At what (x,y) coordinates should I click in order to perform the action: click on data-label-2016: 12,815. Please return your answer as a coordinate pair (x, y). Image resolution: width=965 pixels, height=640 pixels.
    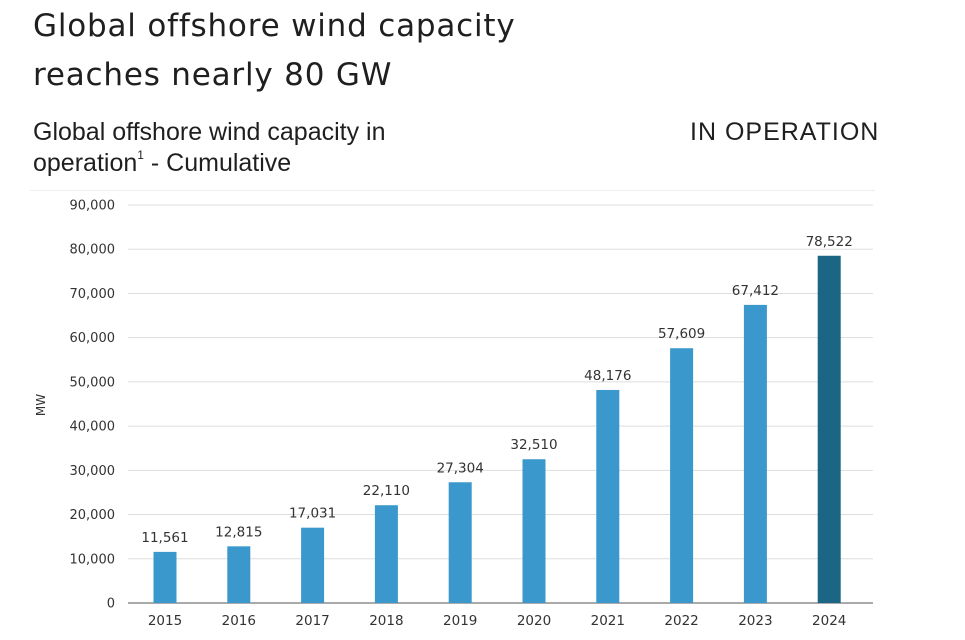
    Looking at the image, I should click on (238, 532).